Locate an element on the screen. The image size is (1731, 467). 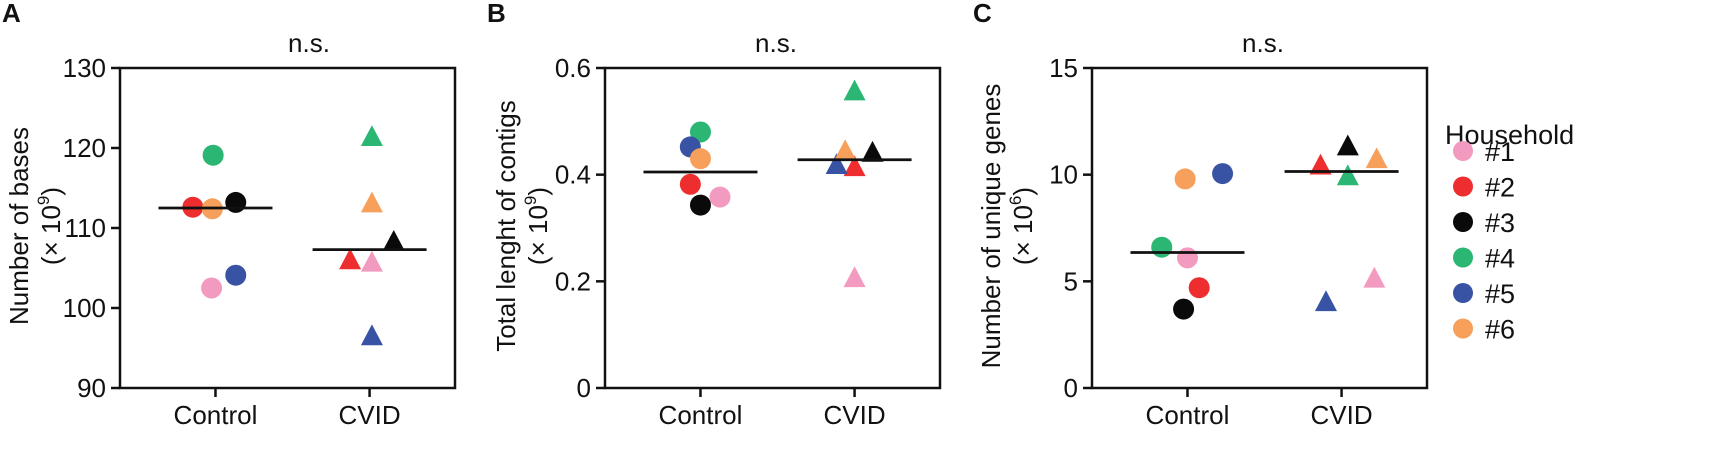
y-axis-label-b: Total lenght of contigs (× 109) is located at coordinates (522, 226).